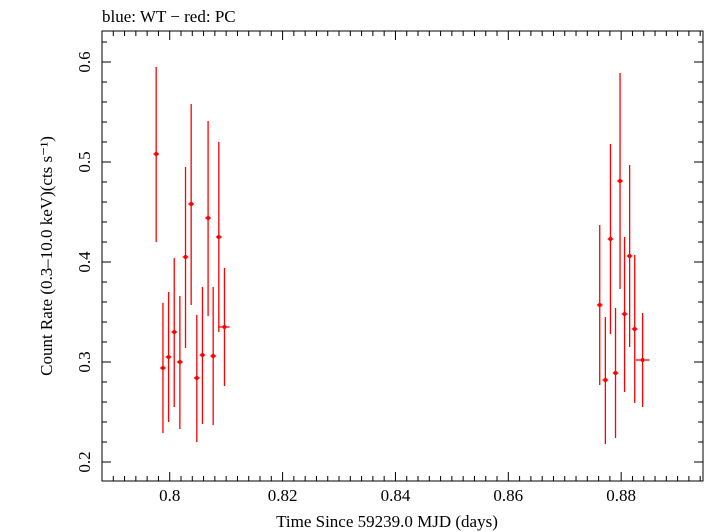 Image resolution: width=709 pixels, height=532 pixels. I want to click on y-tick-label: 0.4, so click(84, 262).